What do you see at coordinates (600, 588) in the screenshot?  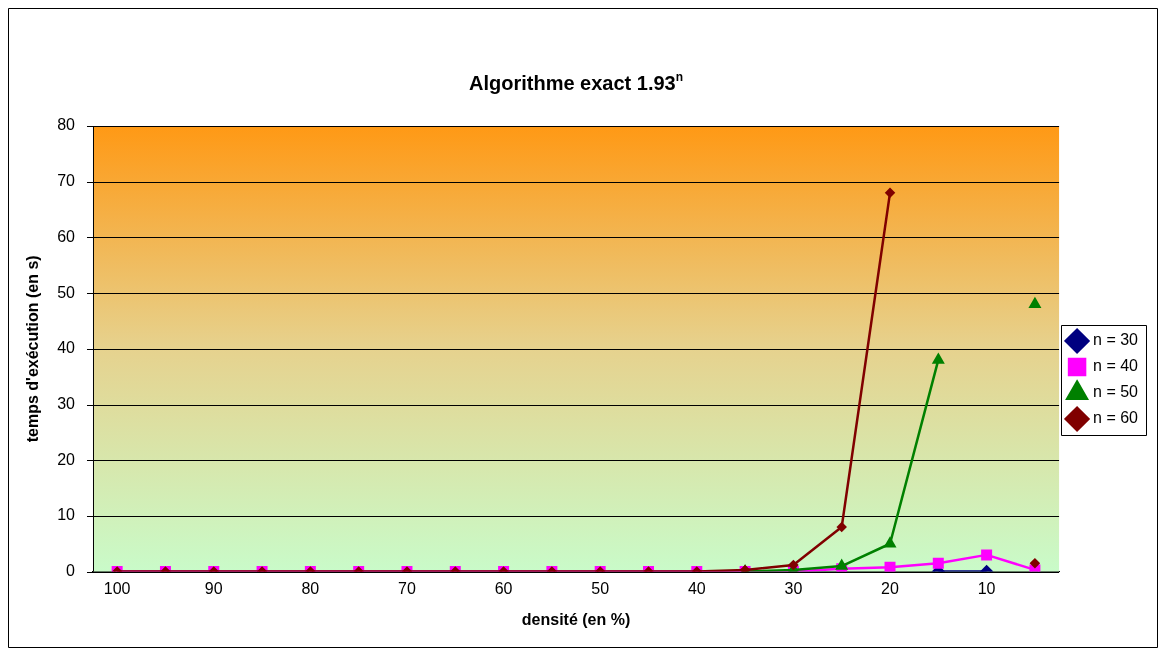 I see `x-tick-label: 50` at bounding box center [600, 588].